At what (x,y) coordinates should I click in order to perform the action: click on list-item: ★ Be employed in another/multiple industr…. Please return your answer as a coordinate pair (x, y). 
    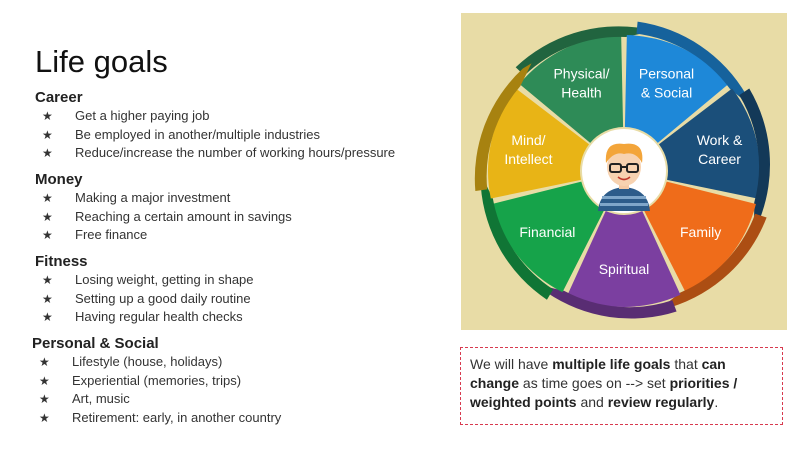
    Looking at the image, I should click on (240, 135).